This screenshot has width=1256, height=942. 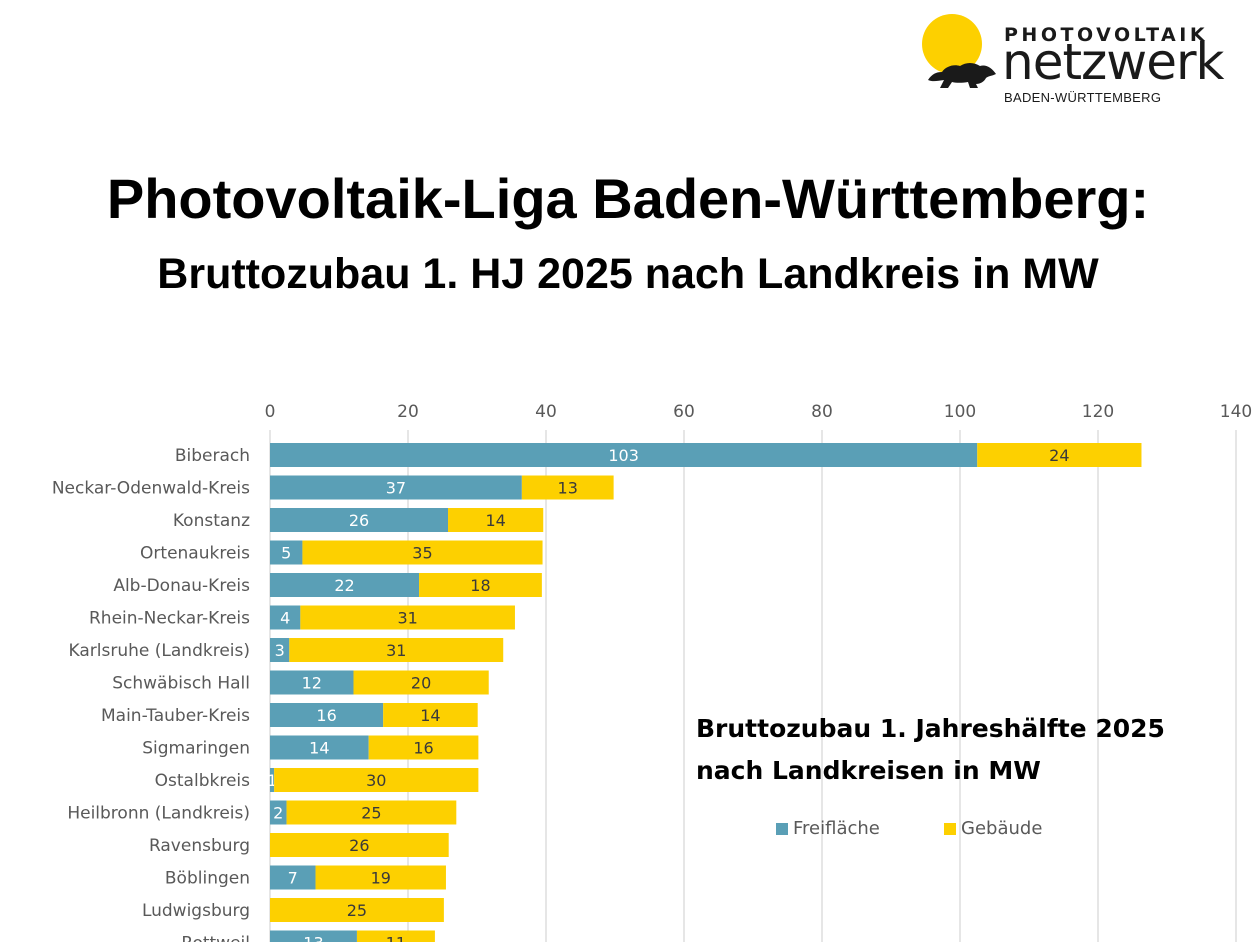 I want to click on data-label: 30, so click(x=376, y=780).